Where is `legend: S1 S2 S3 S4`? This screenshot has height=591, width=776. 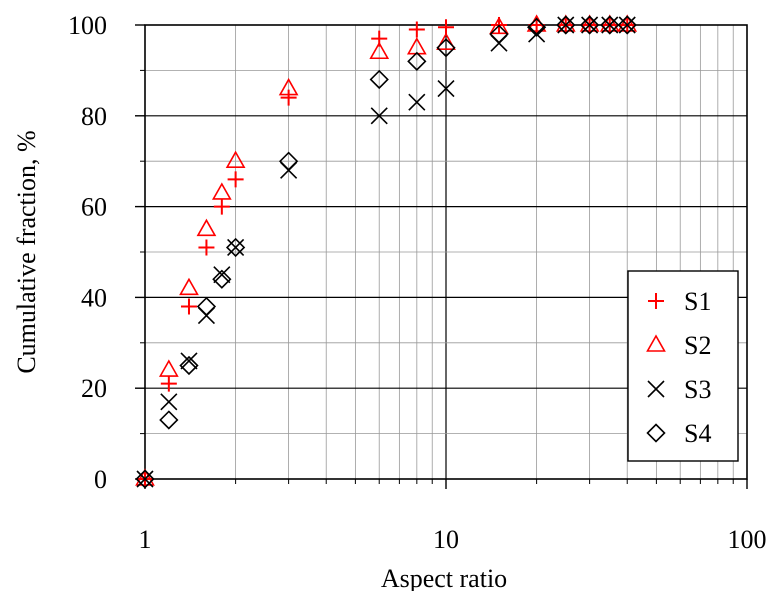 legend: S1 S2 S3 S4 is located at coordinates (683, 366).